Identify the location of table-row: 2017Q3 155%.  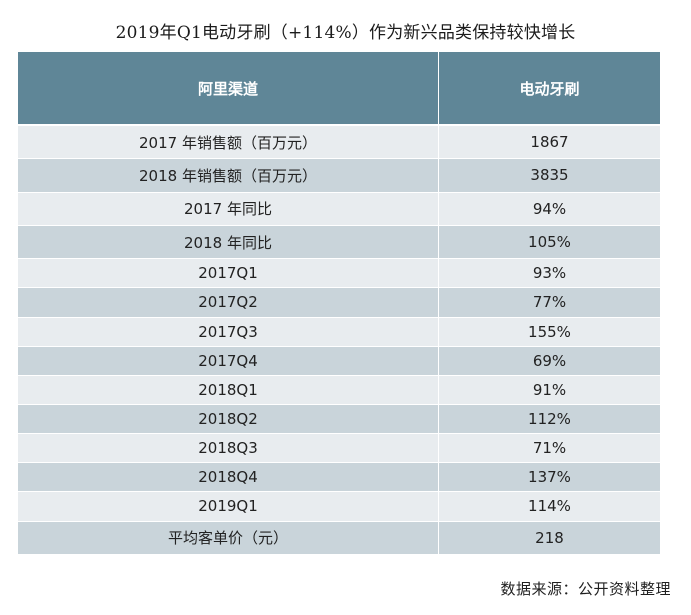
(339, 332).